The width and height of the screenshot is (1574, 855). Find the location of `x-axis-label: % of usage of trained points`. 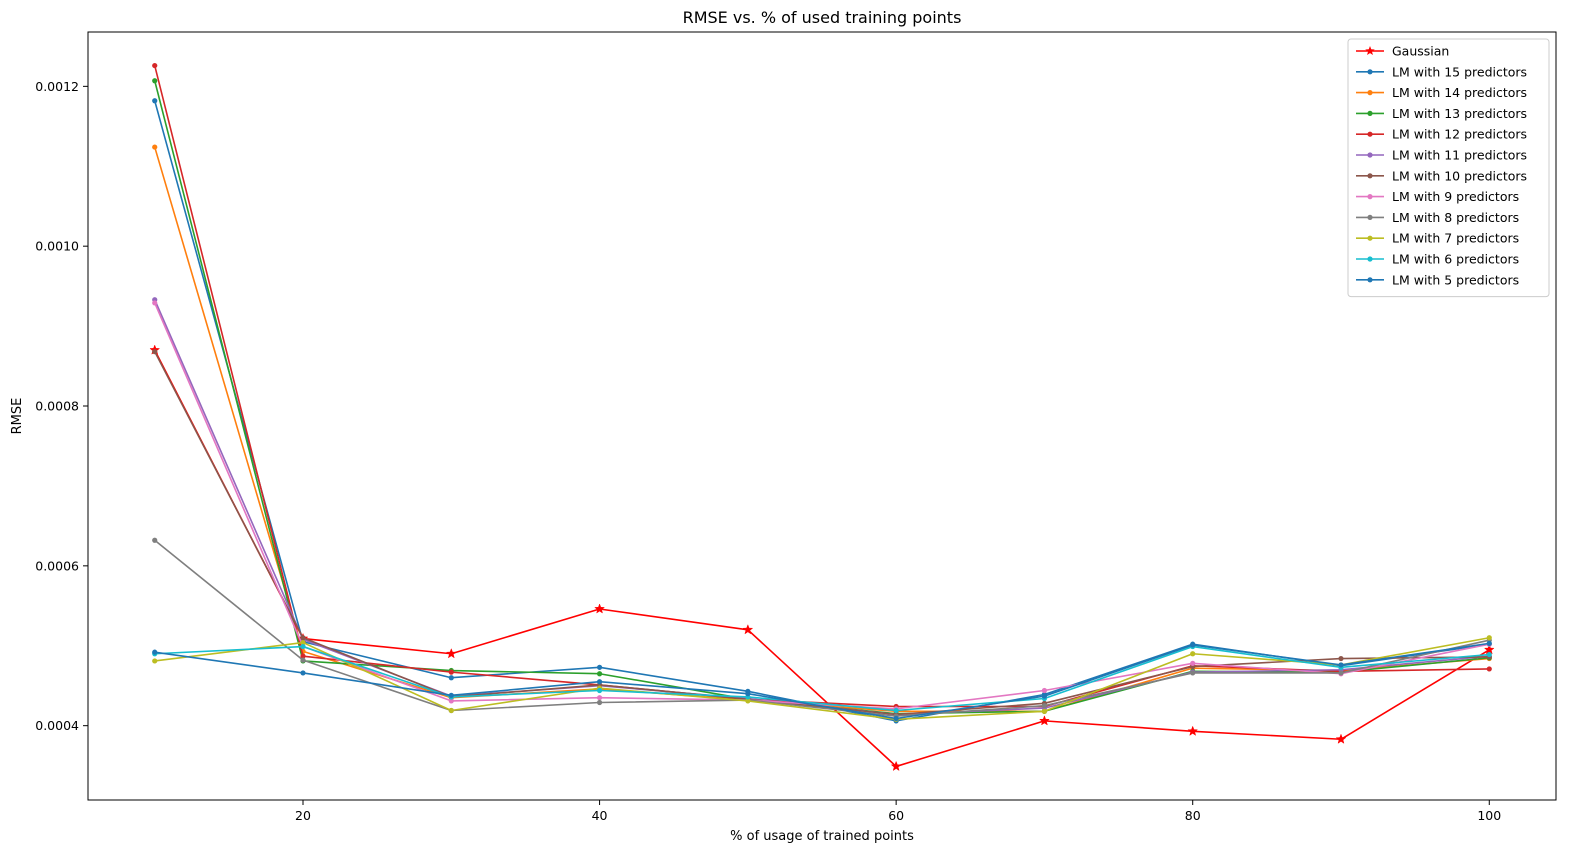

x-axis-label: % of usage of trained points is located at coordinates (822, 836).